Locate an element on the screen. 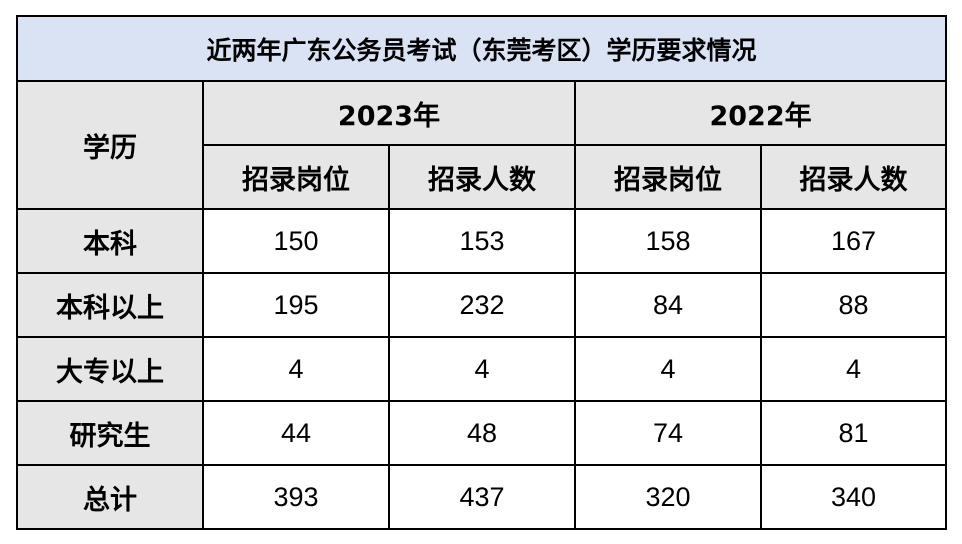  table-row: 研究生 44 48 74 81 is located at coordinates (482, 433).